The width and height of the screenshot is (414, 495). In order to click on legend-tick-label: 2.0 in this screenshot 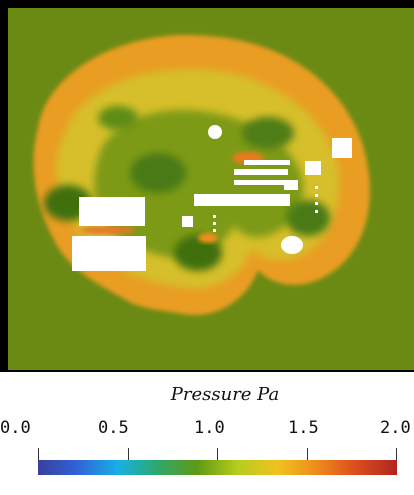, I will do `click(395, 428)`.